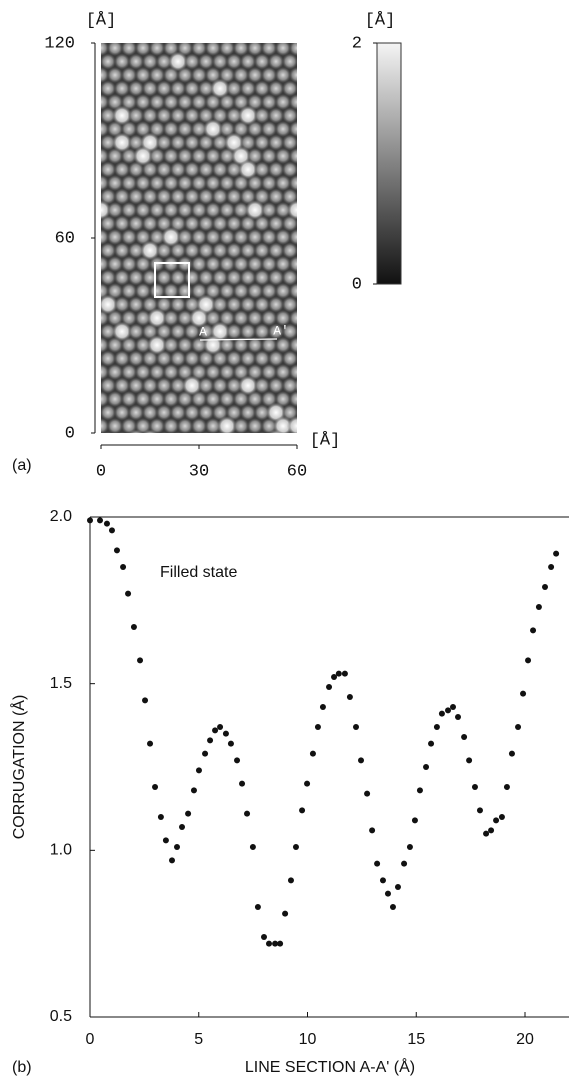 This screenshot has width=569, height=1079. What do you see at coordinates (297, 471) in the screenshot?
I see `x-tick-label: 60` at bounding box center [297, 471].